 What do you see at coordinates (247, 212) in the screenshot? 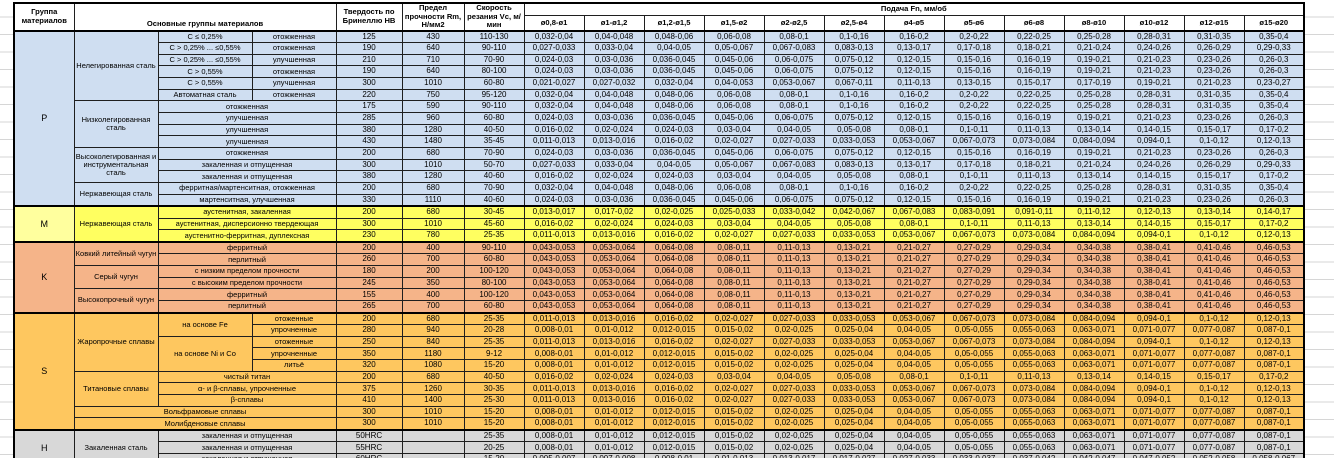
I see `material-cell: аустенитная, закаленная` at bounding box center [247, 212].